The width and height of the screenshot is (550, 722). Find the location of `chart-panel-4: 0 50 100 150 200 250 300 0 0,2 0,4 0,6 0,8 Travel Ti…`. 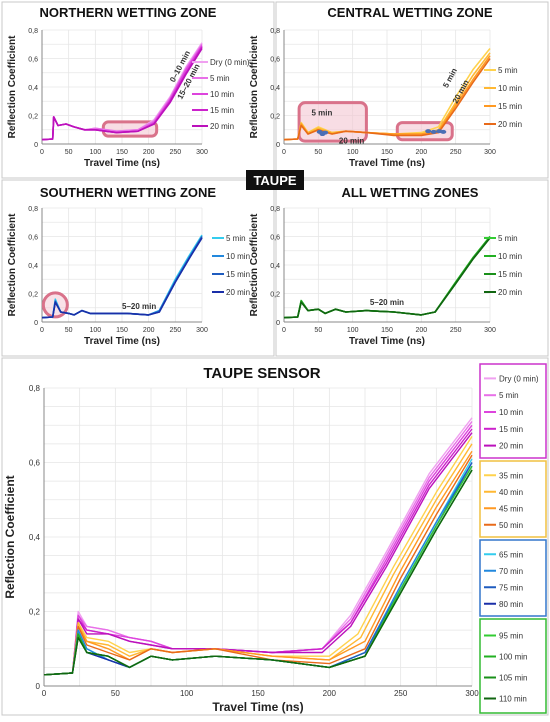

chart-panel-4: 0 50 100 150 200 250 300 0 0,2 0,4 0,6 0,8 Travel Ti… is located at coordinates (399, 268).